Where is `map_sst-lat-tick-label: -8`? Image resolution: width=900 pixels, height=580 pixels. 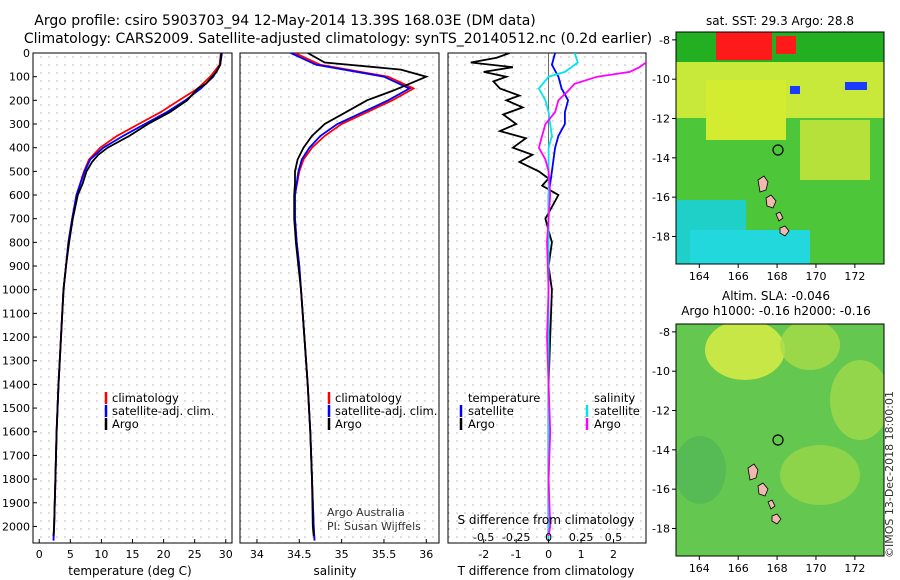
map_sst-lat-tick-label: -8 is located at coordinates (664, 40).